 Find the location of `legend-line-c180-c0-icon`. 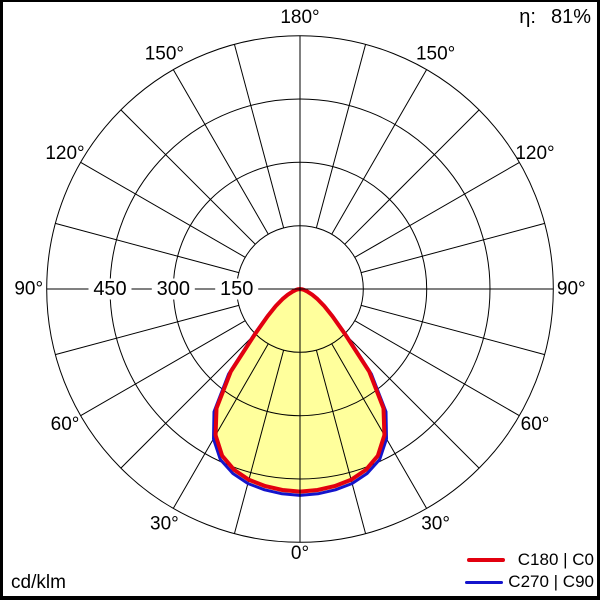

legend-line-c180-c0-icon is located at coordinates (485, 560).